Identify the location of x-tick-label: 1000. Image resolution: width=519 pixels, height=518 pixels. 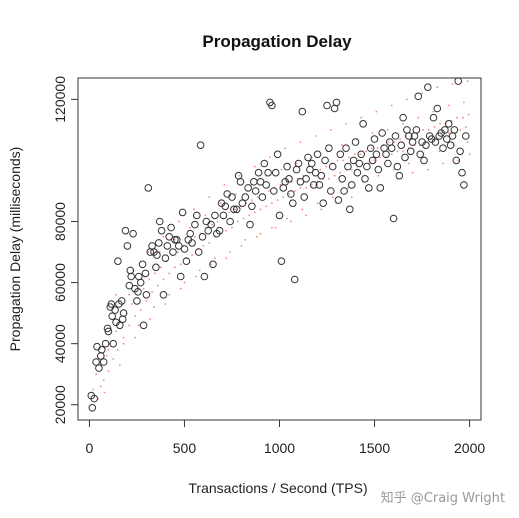
(279, 448).